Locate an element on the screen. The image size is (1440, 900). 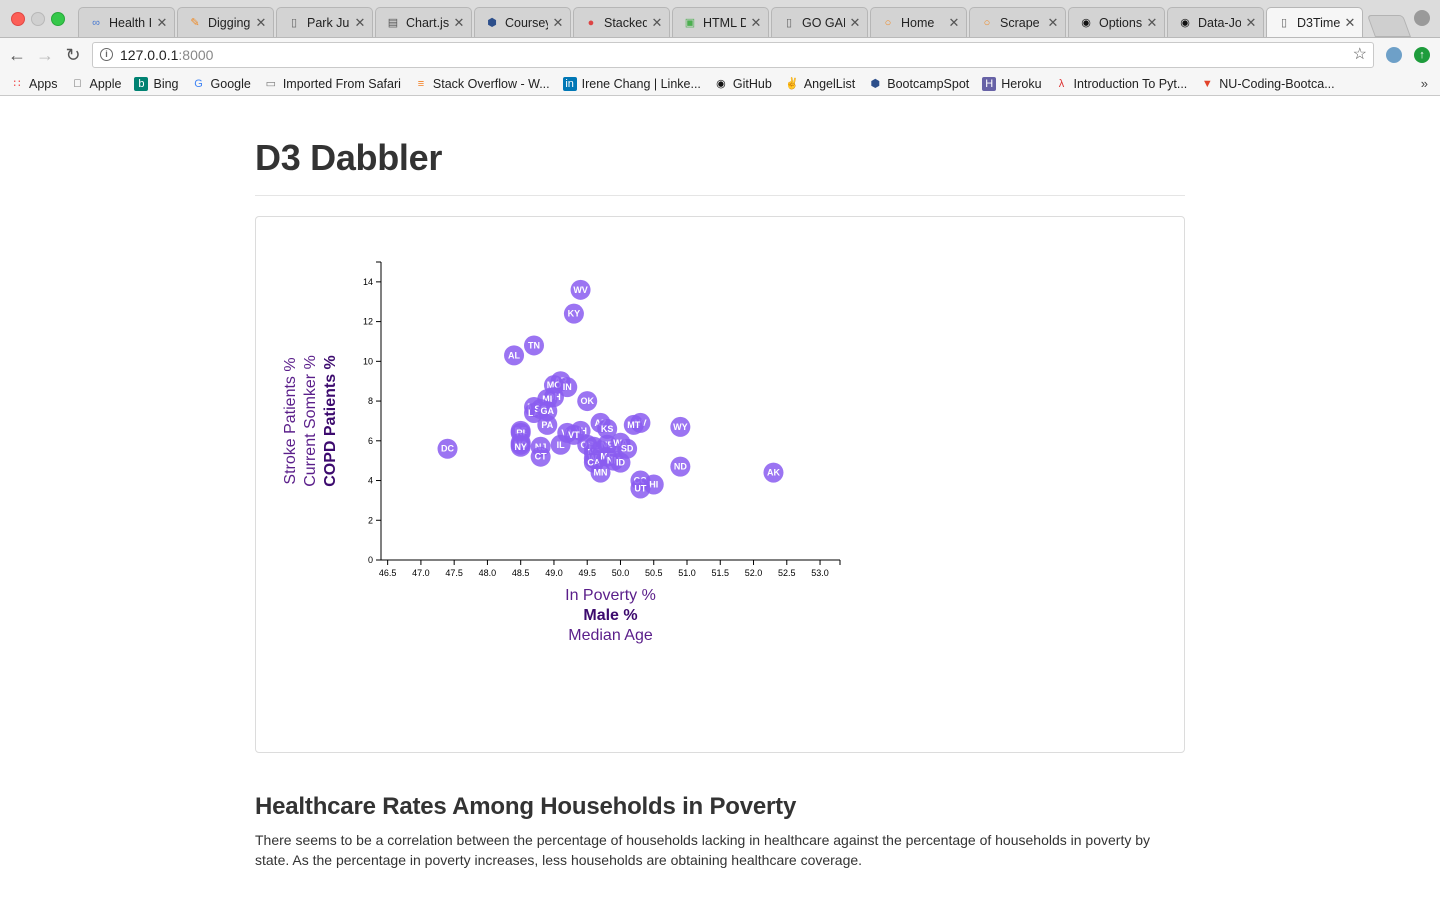
tab-title: Park Ju is located at coordinates (328, 22).